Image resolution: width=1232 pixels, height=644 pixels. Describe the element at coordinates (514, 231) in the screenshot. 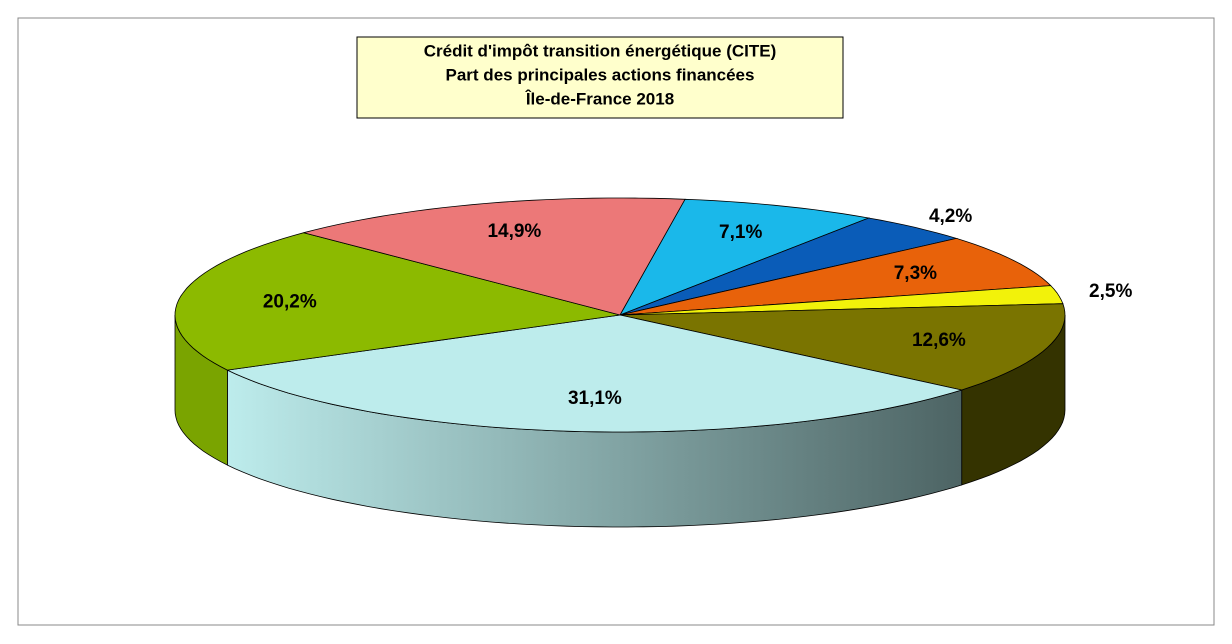

I see `data-label: 14,9%` at that location.